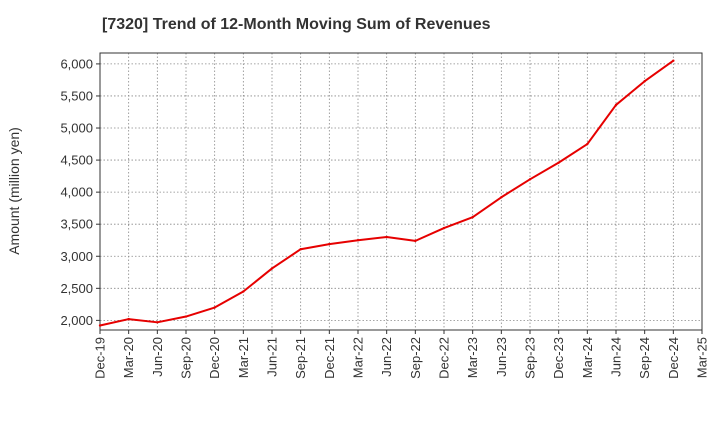  What do you see at coordinates (76, 288) in the screenshot?
I see `y-tick-label: 2,500` at bounding box center [76, 288].